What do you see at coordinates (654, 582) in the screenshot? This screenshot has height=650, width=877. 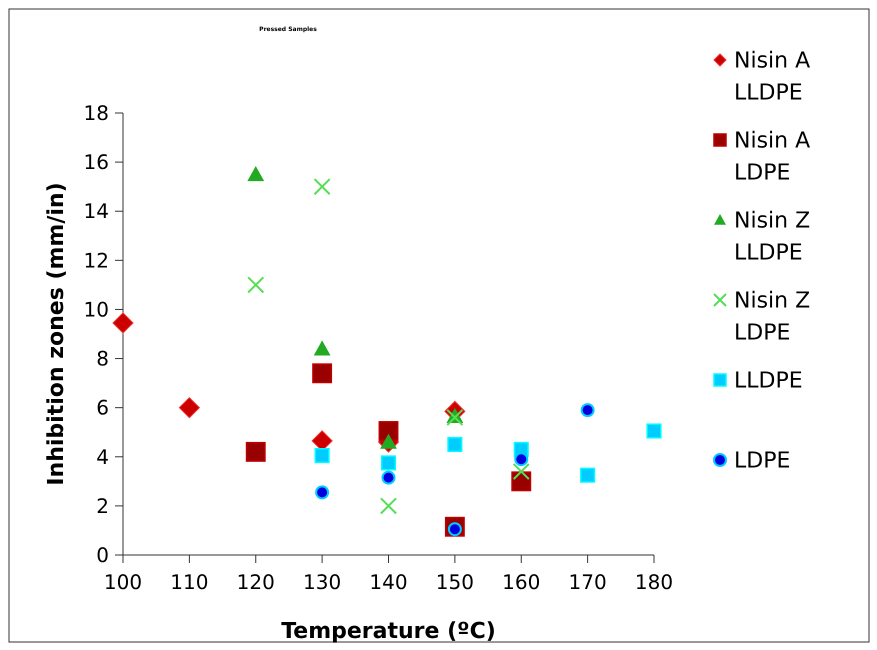 I see `x-tick-label: 180` at bounding box center [654, 582].